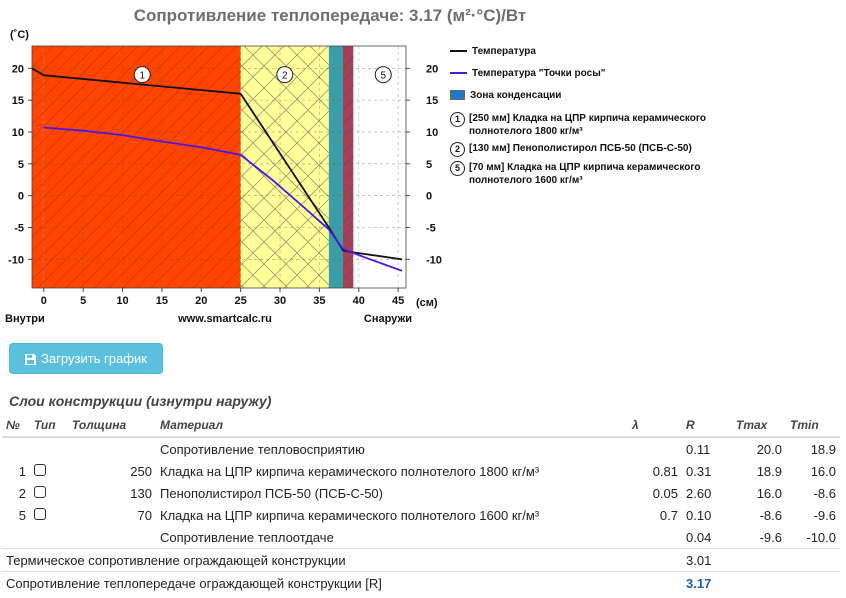 This screenshot has width=846, height=598. What do you see at coordinates (769, 493) in the screenshot?
I see `tmax-cell: 16.0` at bounding box center [769, 493].